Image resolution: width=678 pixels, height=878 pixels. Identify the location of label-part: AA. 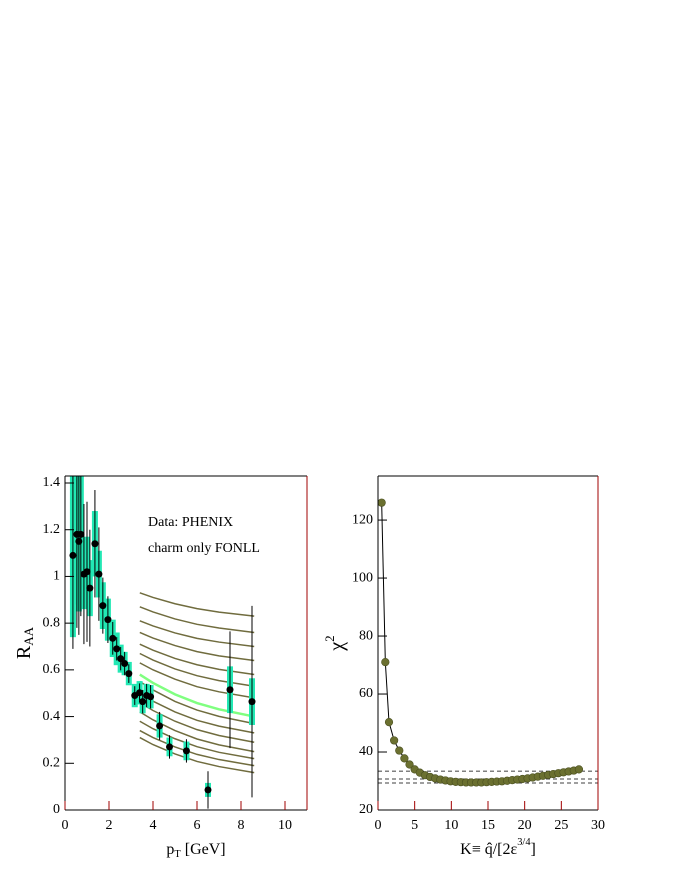
(28, 635).